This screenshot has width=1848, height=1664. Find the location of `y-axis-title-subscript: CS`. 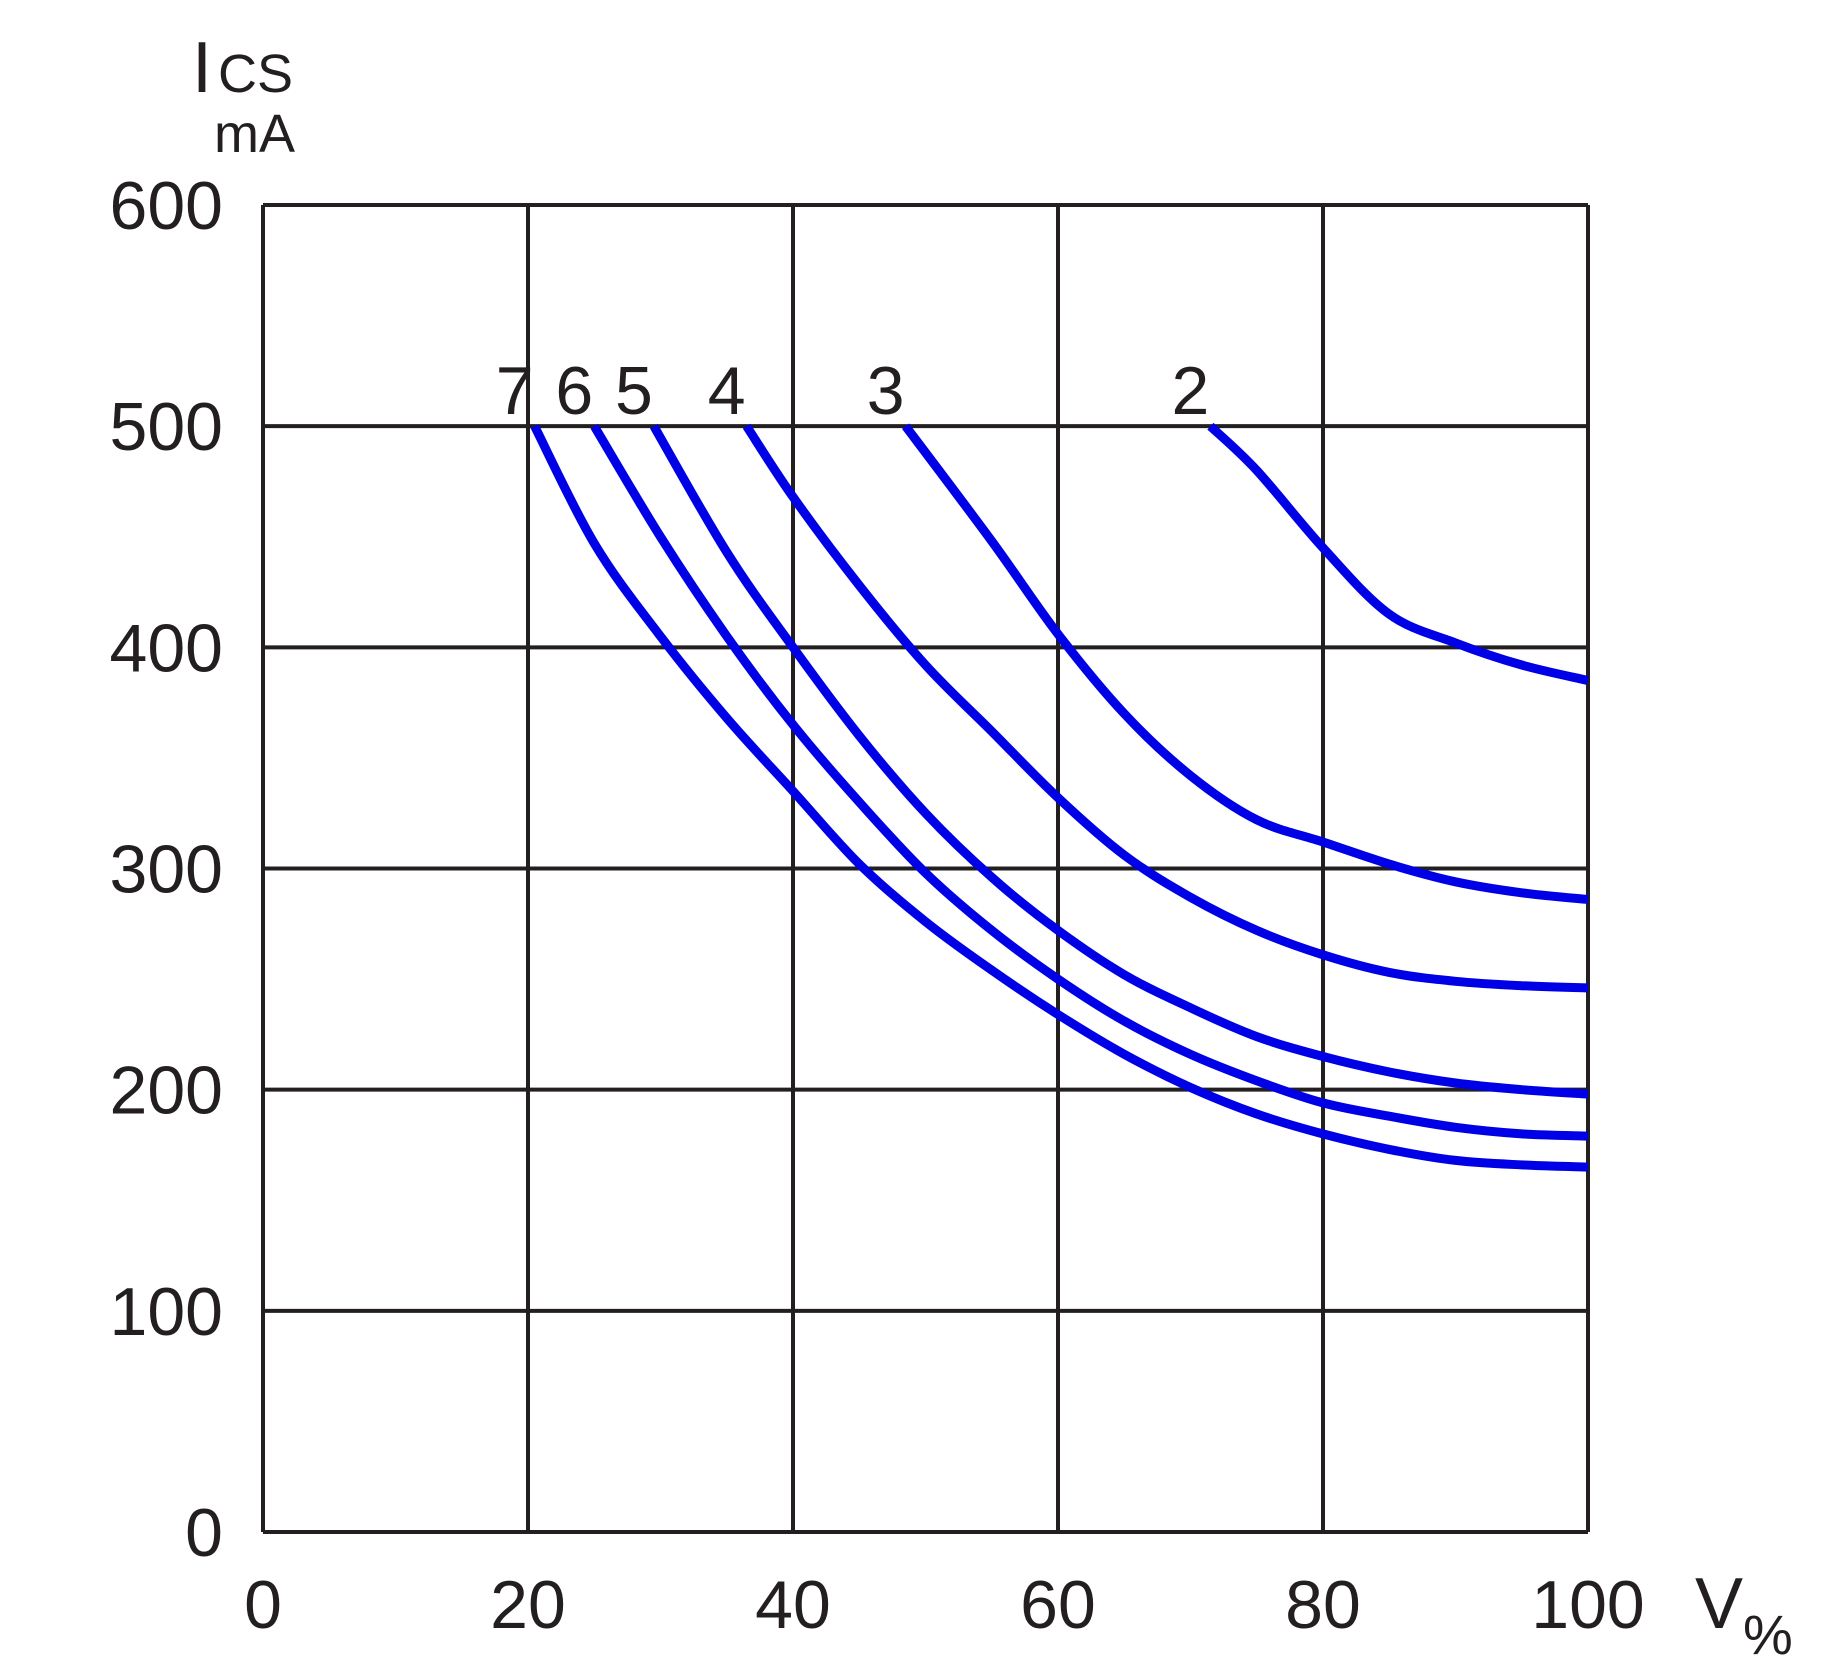

y-axis-title-subscript: CS is located at coordinates (255, 74).